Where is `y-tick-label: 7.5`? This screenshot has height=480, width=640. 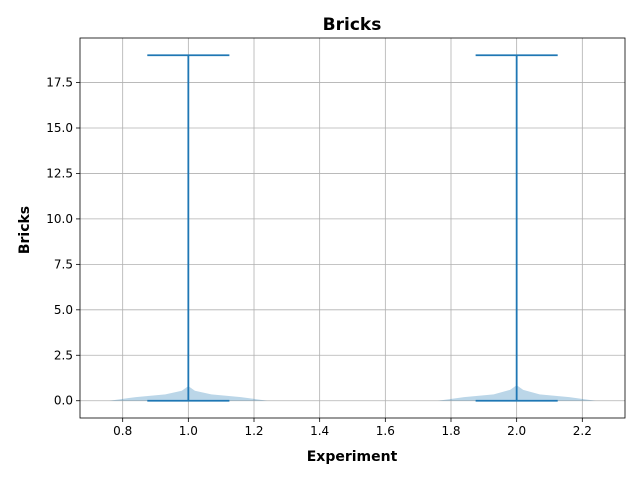 y-tick-label: 7.5 is located at coordinates (63, 264).